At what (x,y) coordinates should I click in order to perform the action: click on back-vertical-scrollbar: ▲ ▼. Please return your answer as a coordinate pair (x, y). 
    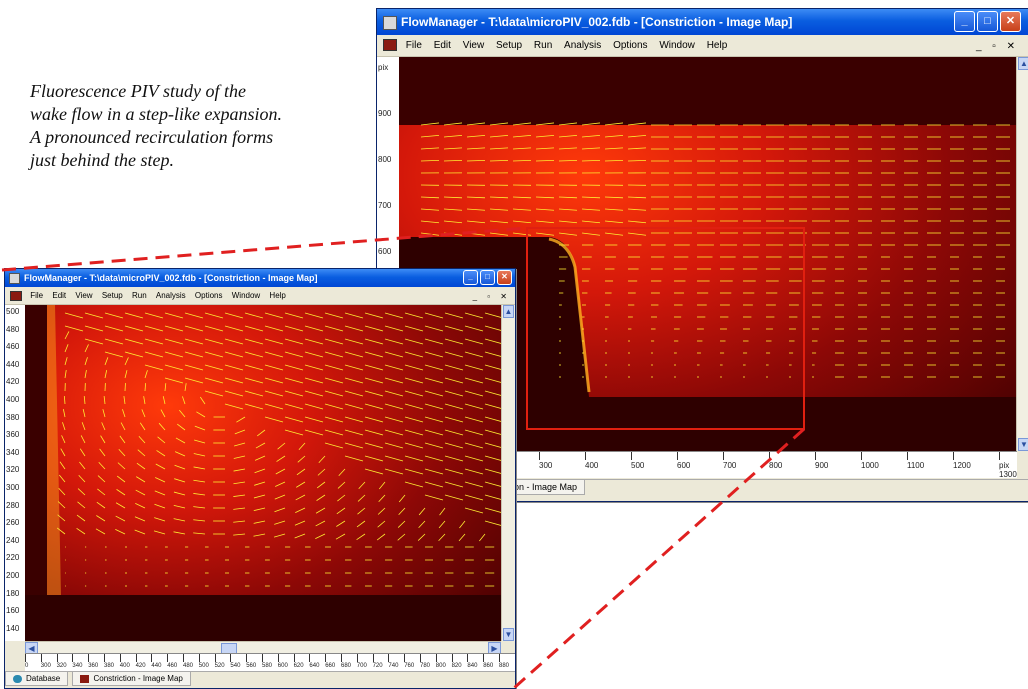
    Looking at the image, I should click on (1022, 254).